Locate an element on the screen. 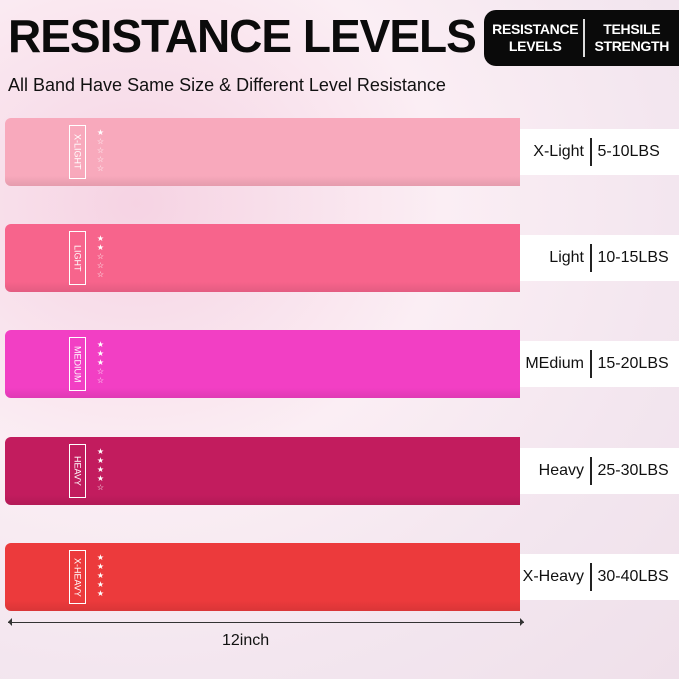 The height and width of the screenshot is (679, 679). resistance-band: LIGHT ★★☆☆☆ is located at coordinates (262, 258).